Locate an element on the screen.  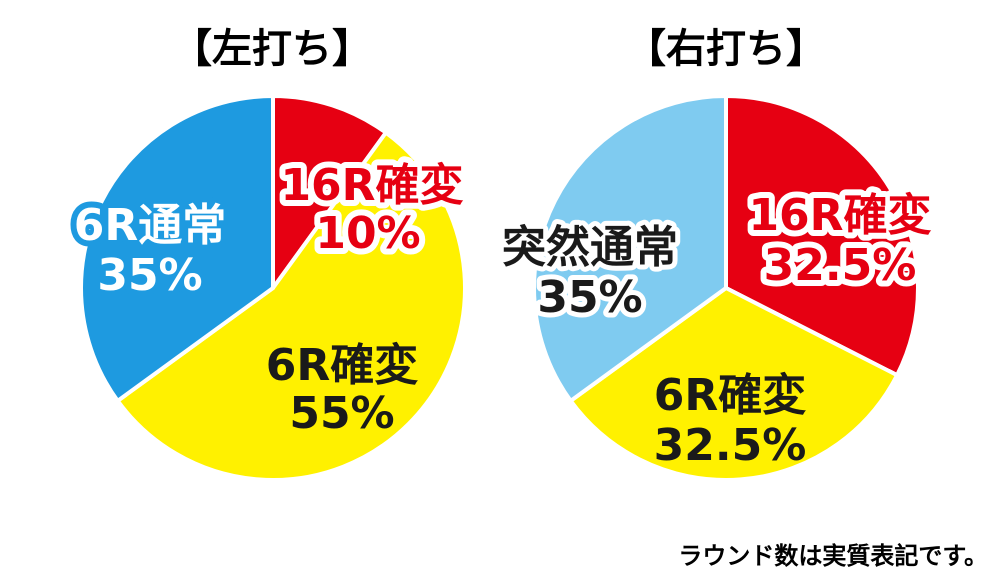
left-slice-label-16r: 16R確変 is located at coordinates (371, 185).